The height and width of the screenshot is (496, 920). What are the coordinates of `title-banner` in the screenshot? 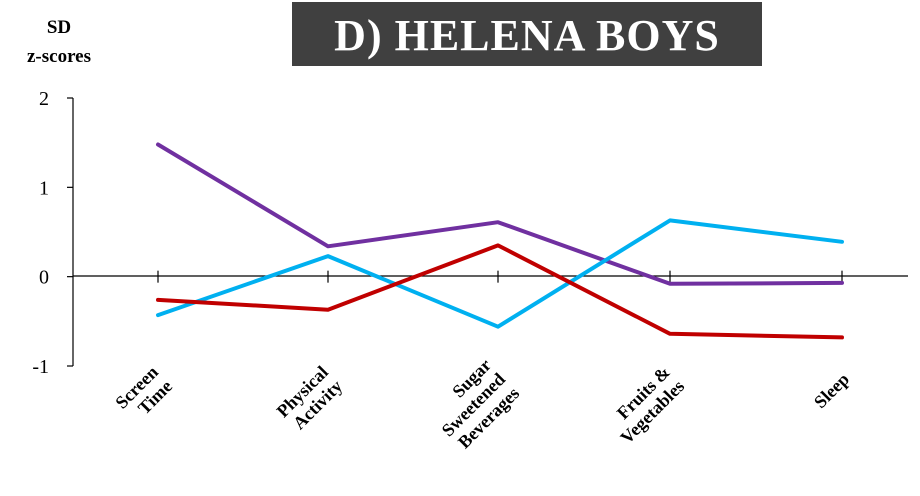 It's located at (527, 34).